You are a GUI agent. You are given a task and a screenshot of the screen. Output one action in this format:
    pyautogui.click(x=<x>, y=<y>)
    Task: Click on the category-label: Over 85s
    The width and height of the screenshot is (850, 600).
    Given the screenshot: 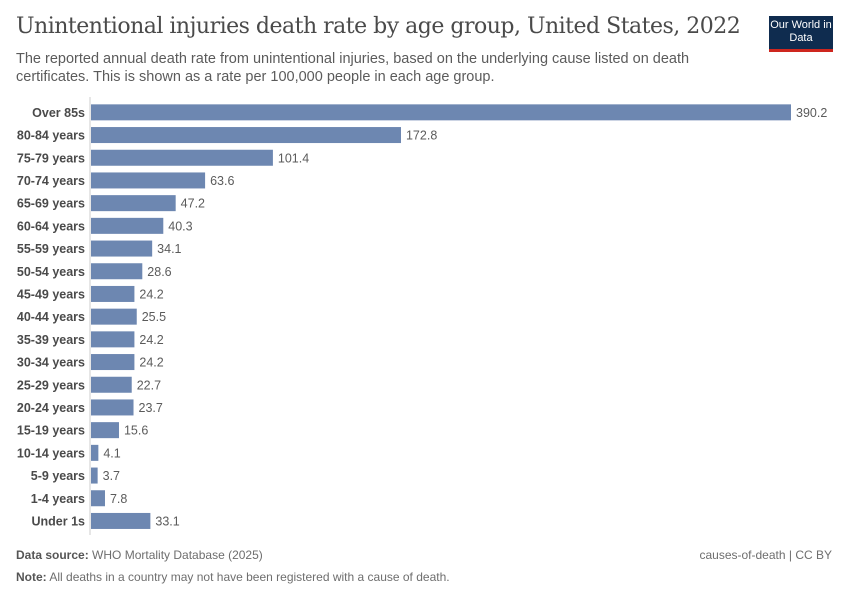 What is the action you would take?
    pyautogui.click(x=58, y=113)
    